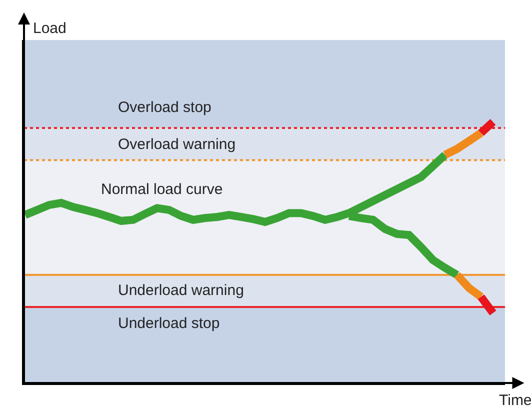 This screenshot has height=411, width=531. What do you see at coordinates (165, 107) in the screenshot?
I see `ref-line-label: Overload stop` at bounding box center [165, 107].